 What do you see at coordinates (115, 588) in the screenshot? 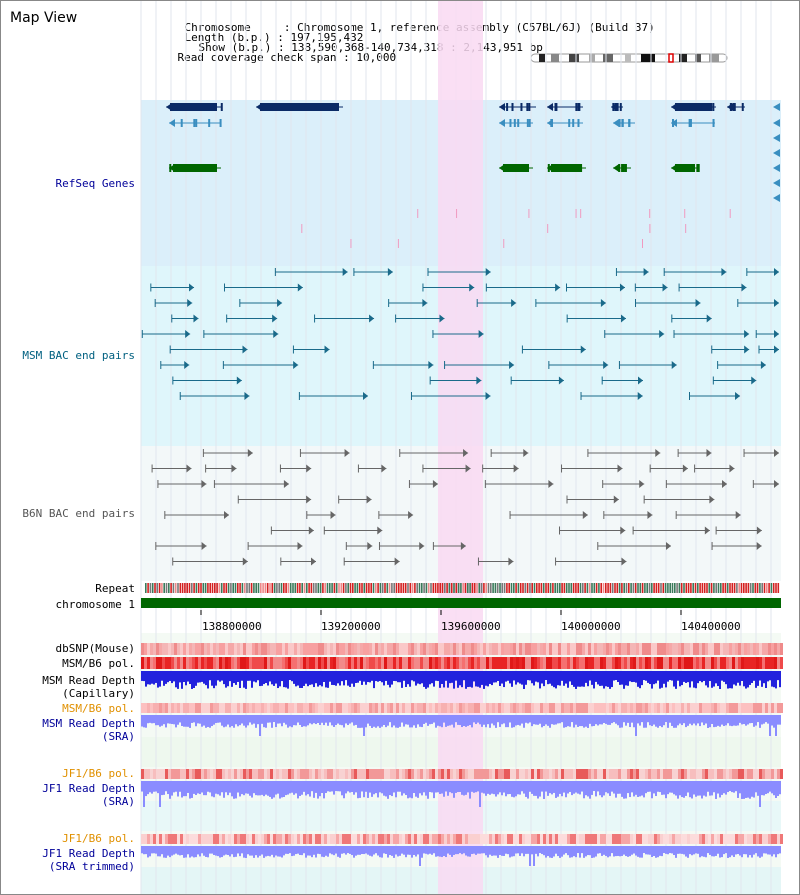
I see `track-label-repeat: Repeat` at bounding box center [115, 588].